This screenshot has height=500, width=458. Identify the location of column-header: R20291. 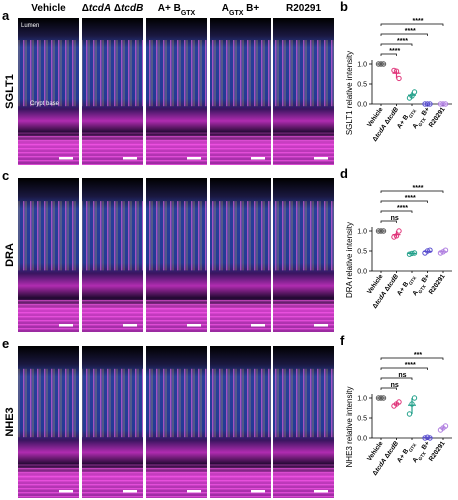
(303, 8).